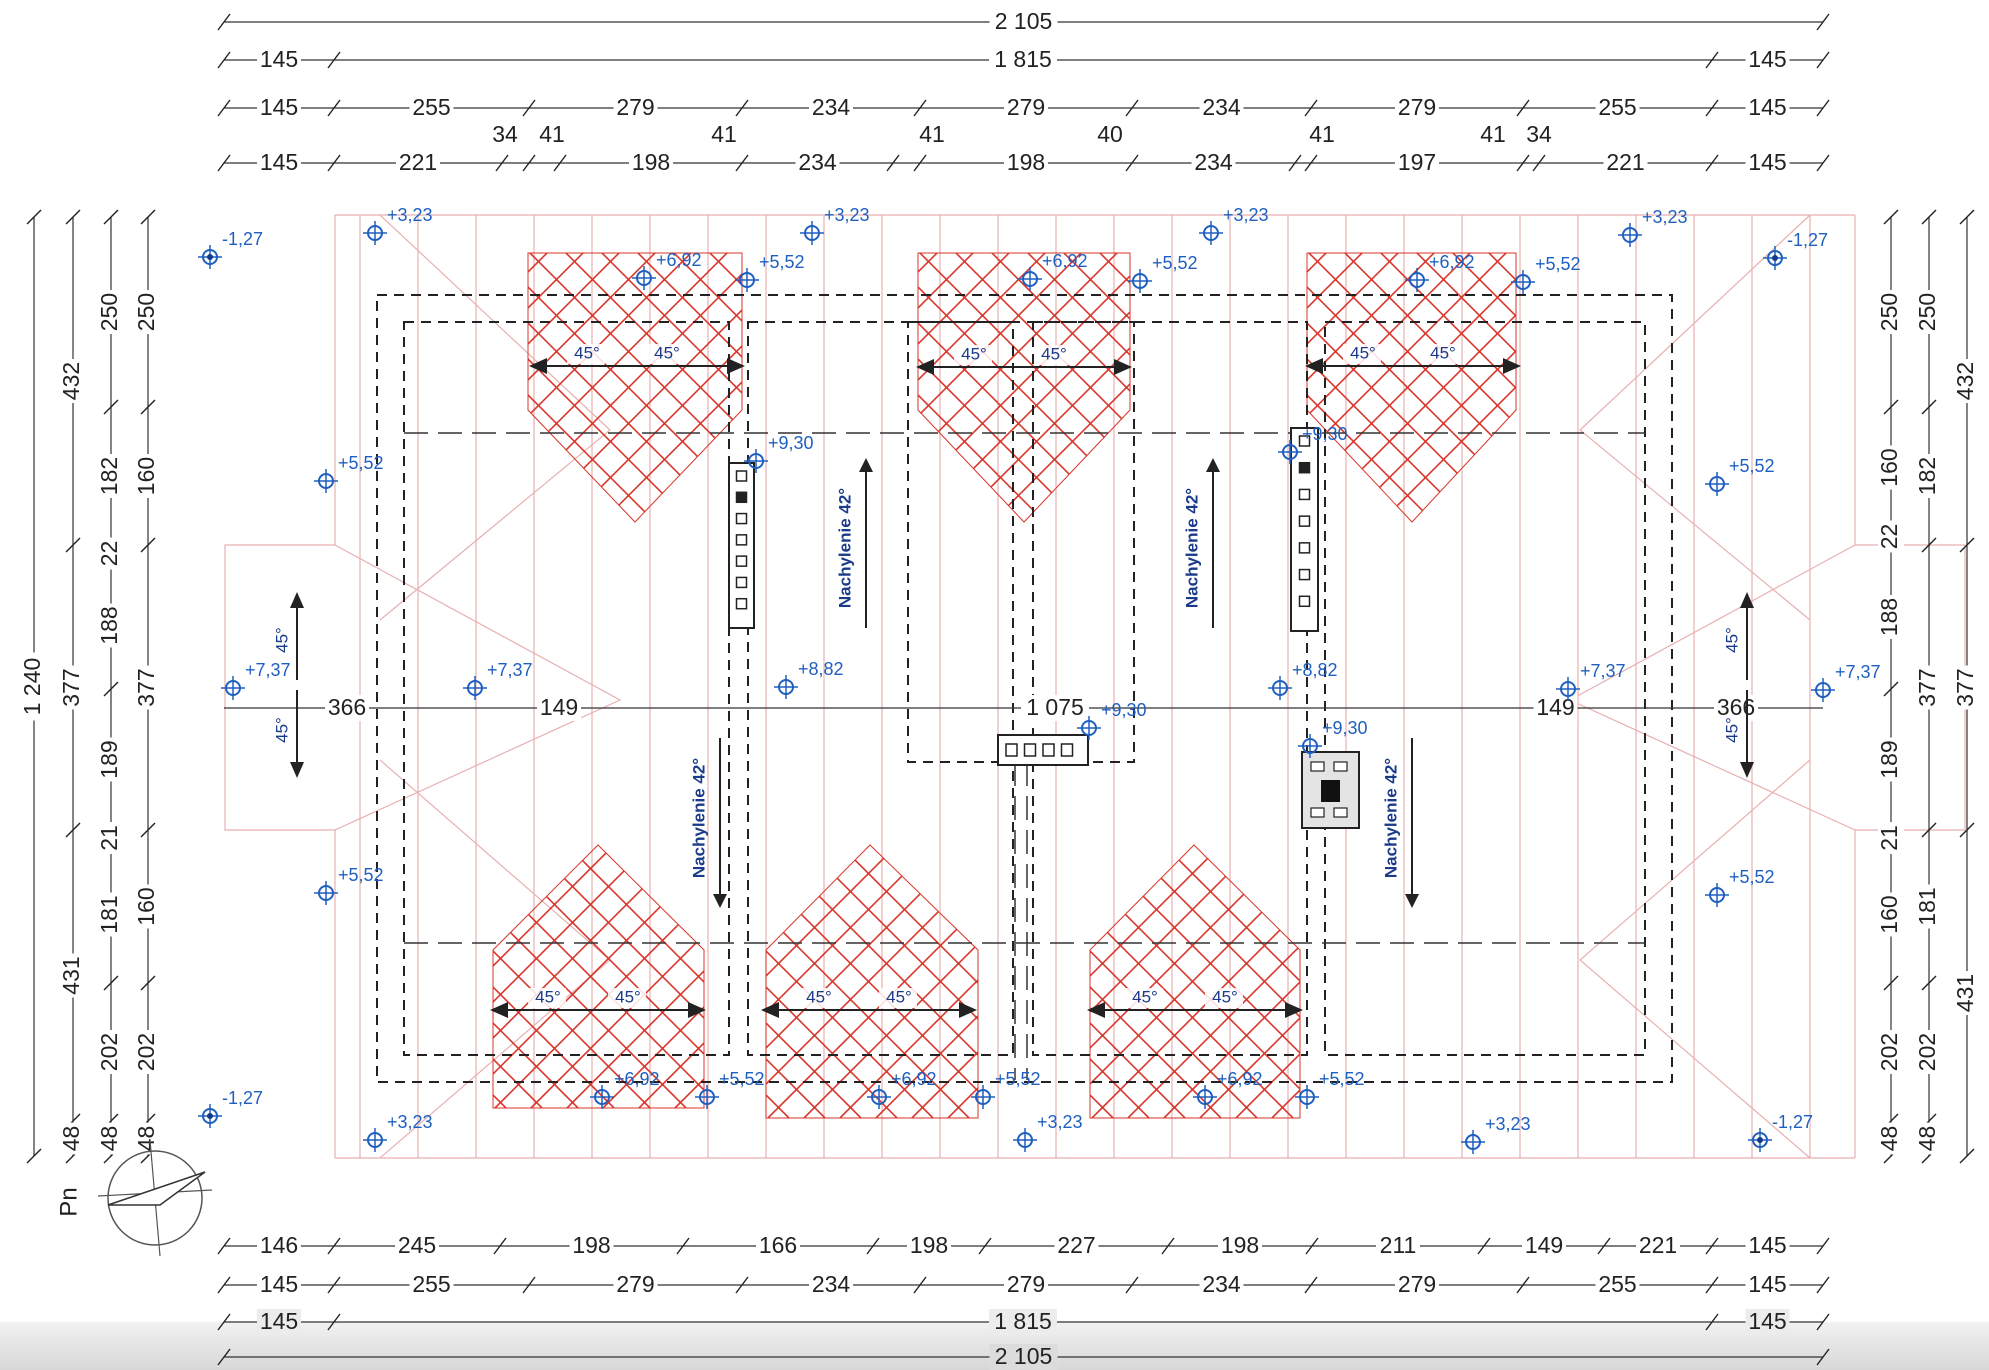 Image resolution: width=1989 pixels, height=1370 pixels. What do you see at coordinates (361, 875) in the screenshot?
I see `level-label: +5,52` at bounding box center [361, 875].